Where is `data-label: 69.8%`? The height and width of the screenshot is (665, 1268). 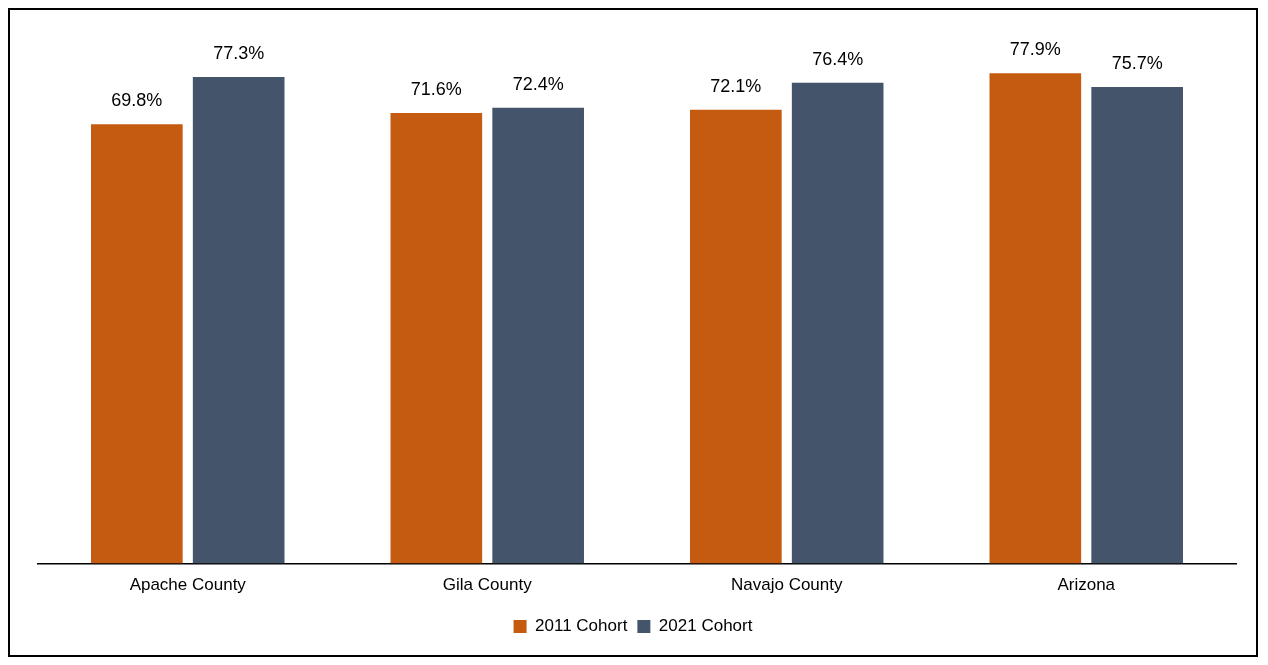 data-label: 69.8% is located at coordinates (137, 100).